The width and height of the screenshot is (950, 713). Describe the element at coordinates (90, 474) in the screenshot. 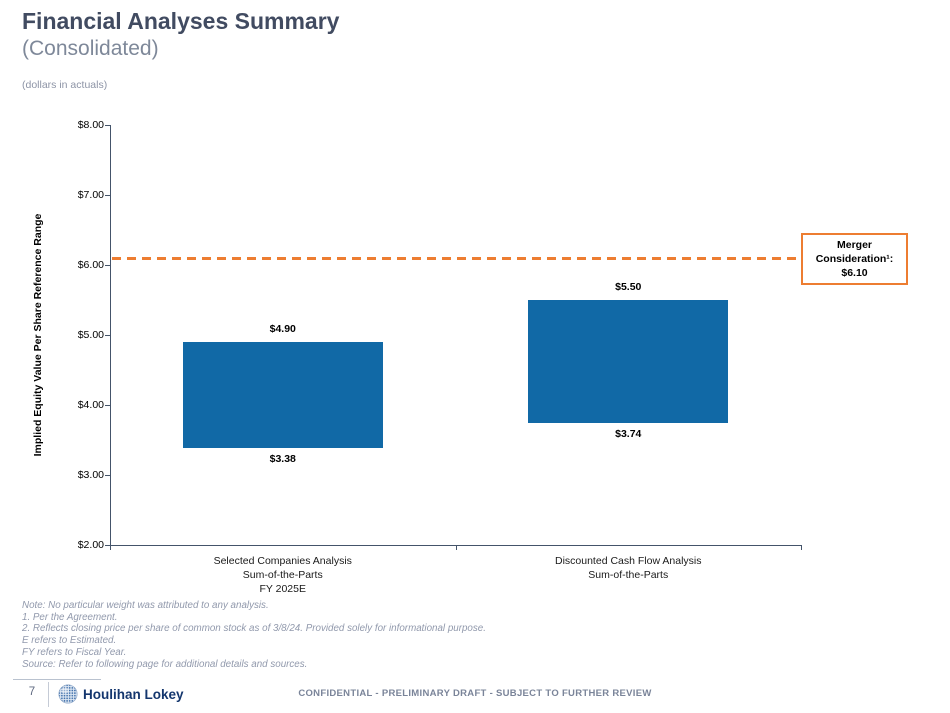

I see `y-axis-tick-label: $3.00` at that location.